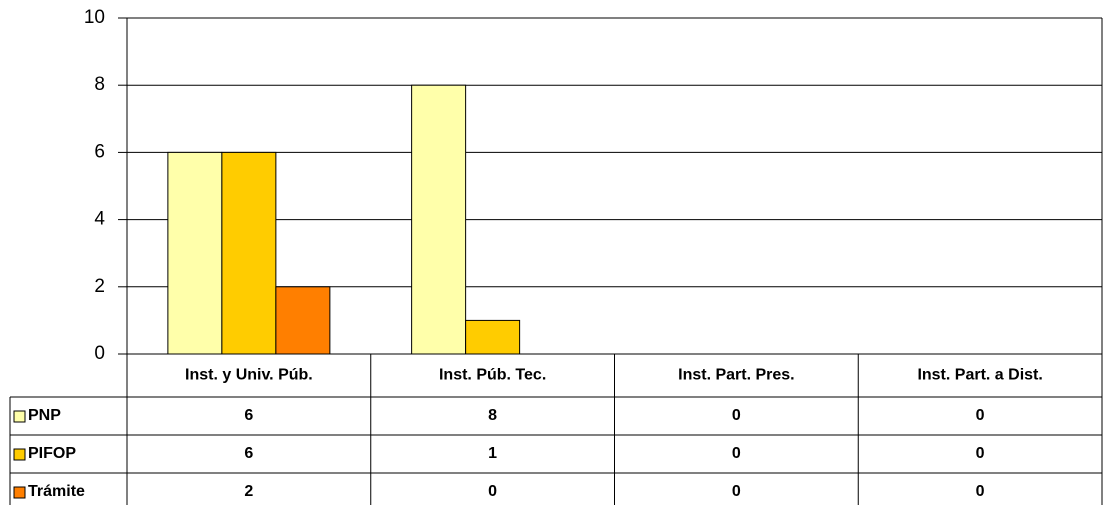 The height and width of the screenshot is (505, 1103). I want to click on y-tick-label: 4, so click(99, 219).